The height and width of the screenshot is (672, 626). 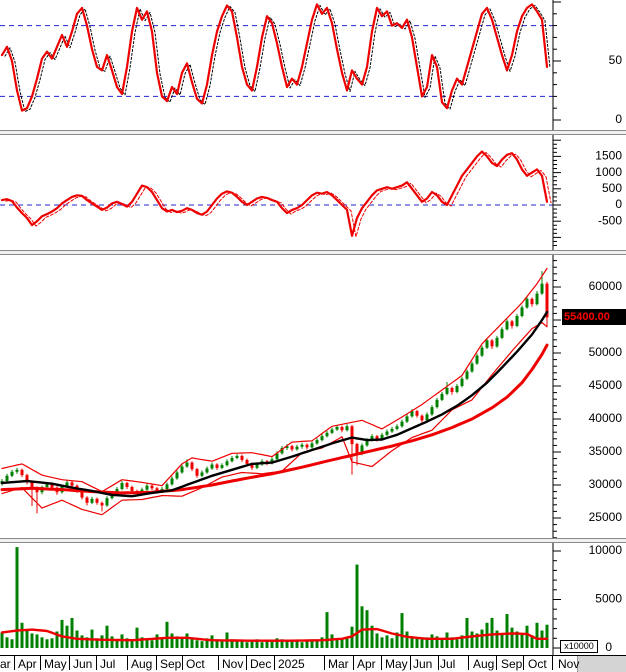 What do you see at coordinates (606, 517) in the screenshot?
I see `y-axis-label: 25000` at bounding box center [606, 517].